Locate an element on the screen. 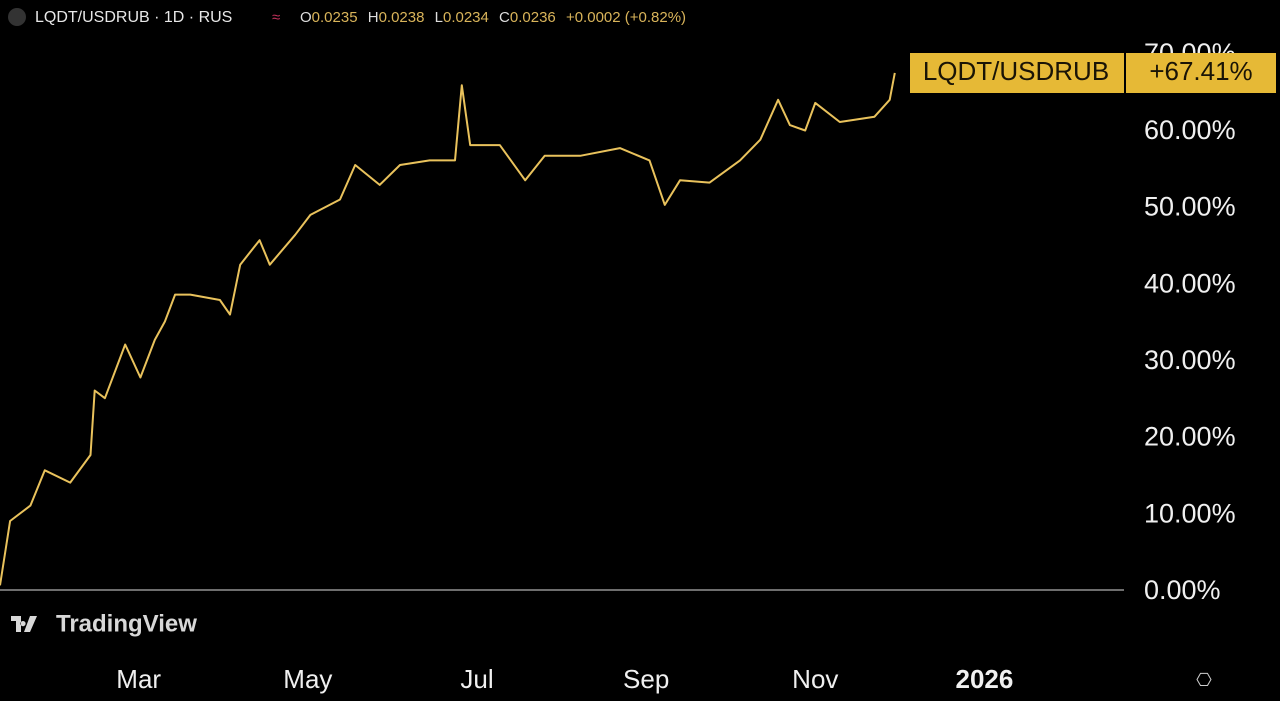 The width and height of the screenshot is (1280, 701). x-tick-label: May is located at coordinates (307, 679).